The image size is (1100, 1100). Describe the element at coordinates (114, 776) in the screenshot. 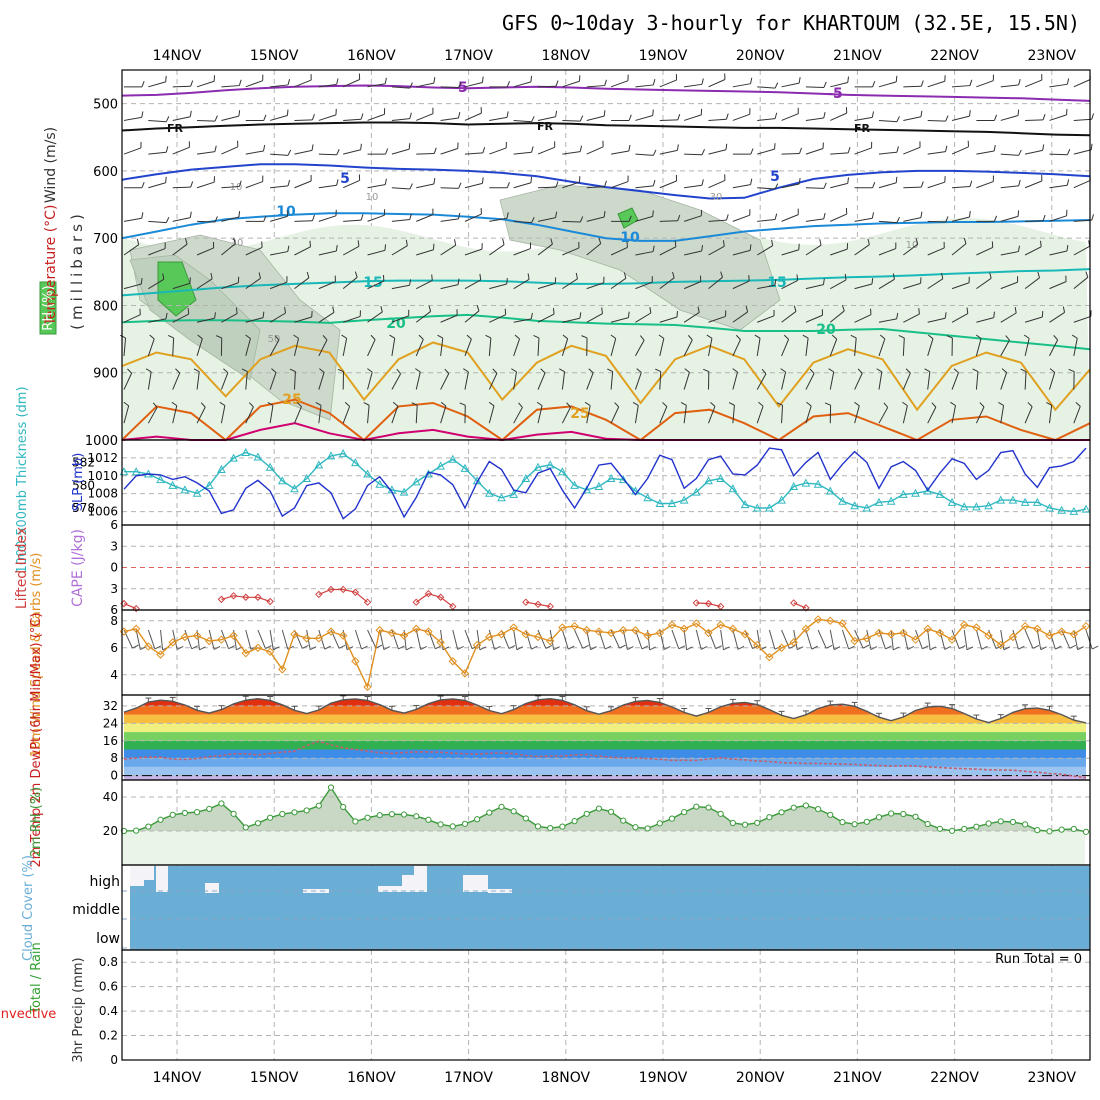

I see `y-tick-label: 0` at that location.